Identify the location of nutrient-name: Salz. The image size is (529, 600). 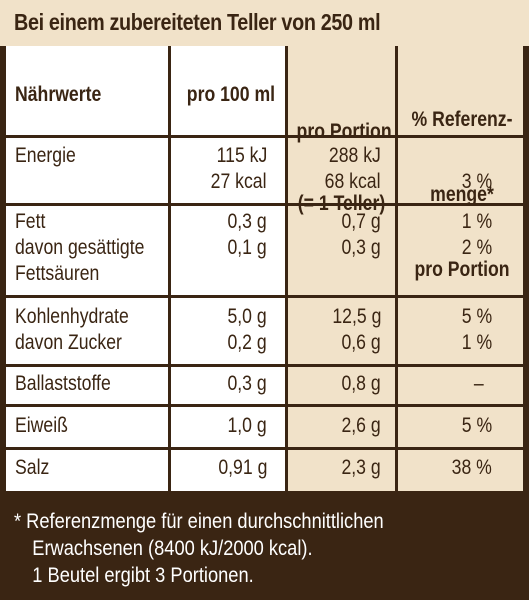
(32, 467).